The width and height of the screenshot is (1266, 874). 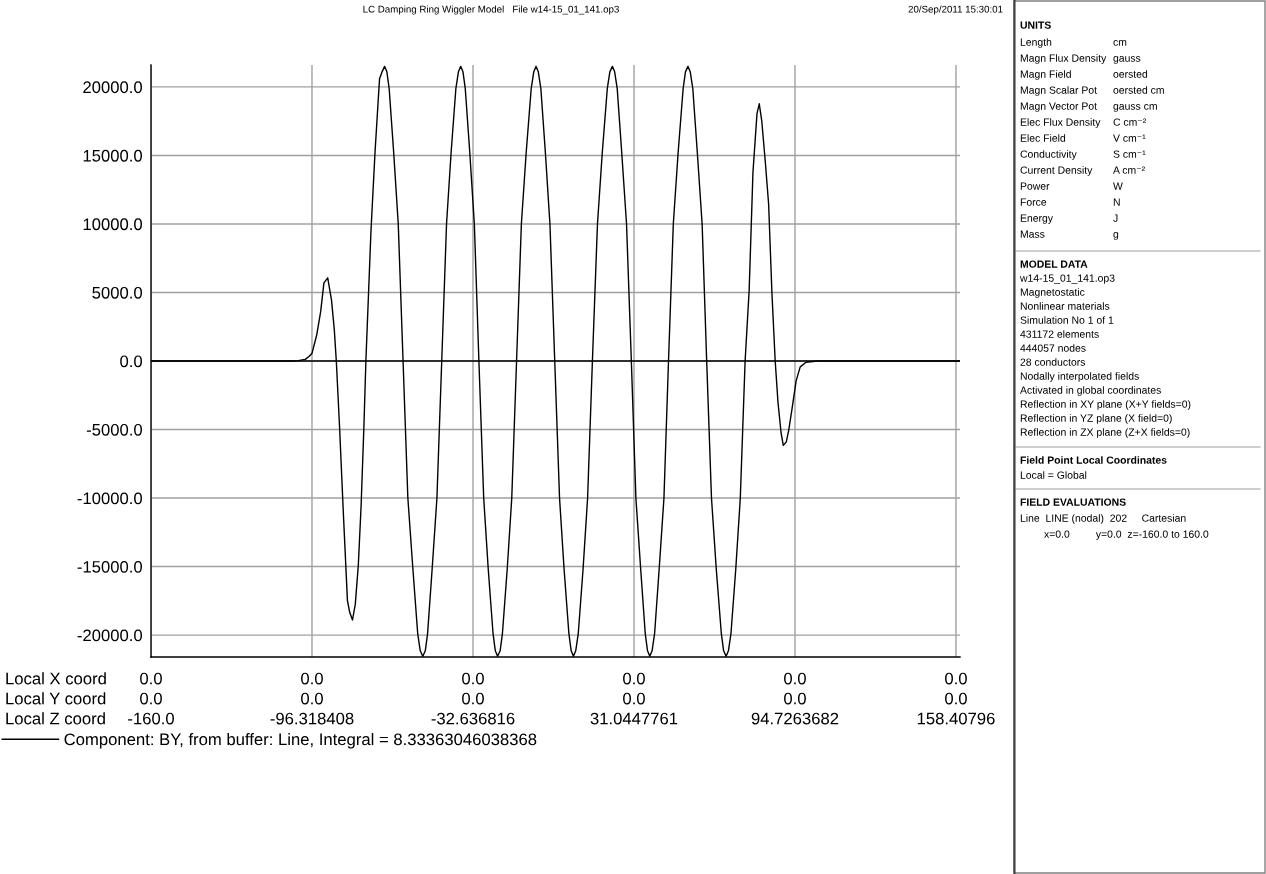 I want to click on text: Magn Scalar Pot, so click(x=1058, y=91).